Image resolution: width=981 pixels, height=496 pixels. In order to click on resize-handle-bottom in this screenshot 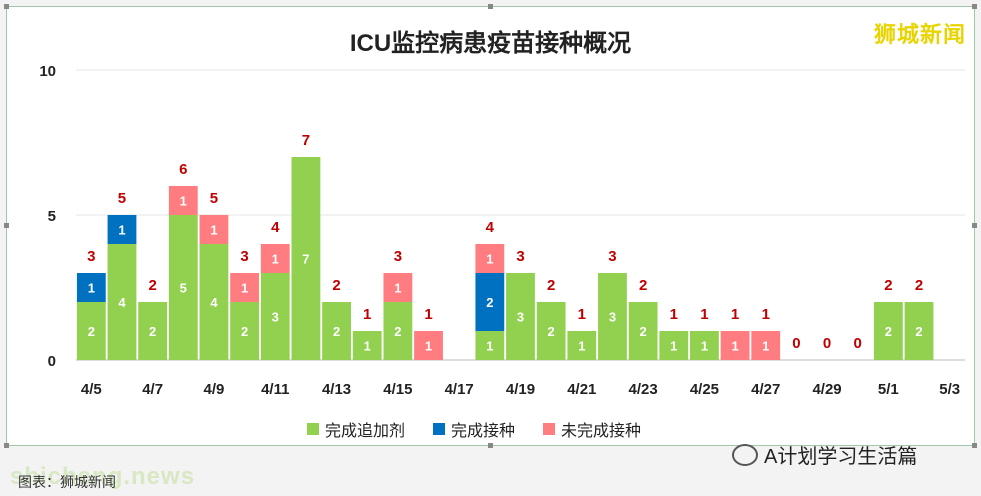, I will do `click(490, 445)`.